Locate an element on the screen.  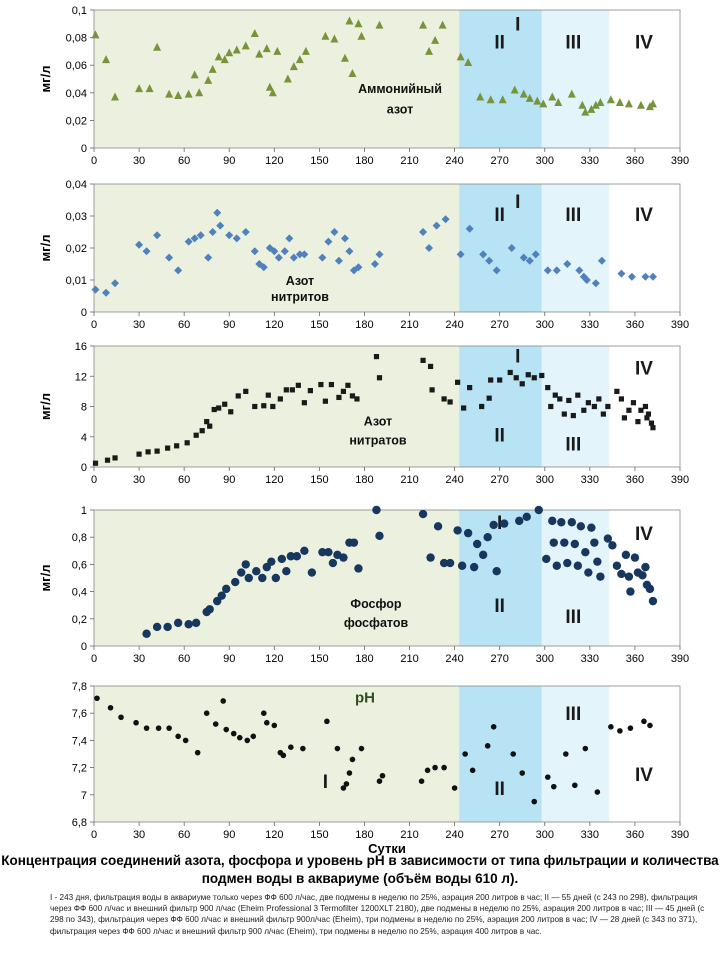
y-tick-label: 0,03 is located at coordinates (76, 217).